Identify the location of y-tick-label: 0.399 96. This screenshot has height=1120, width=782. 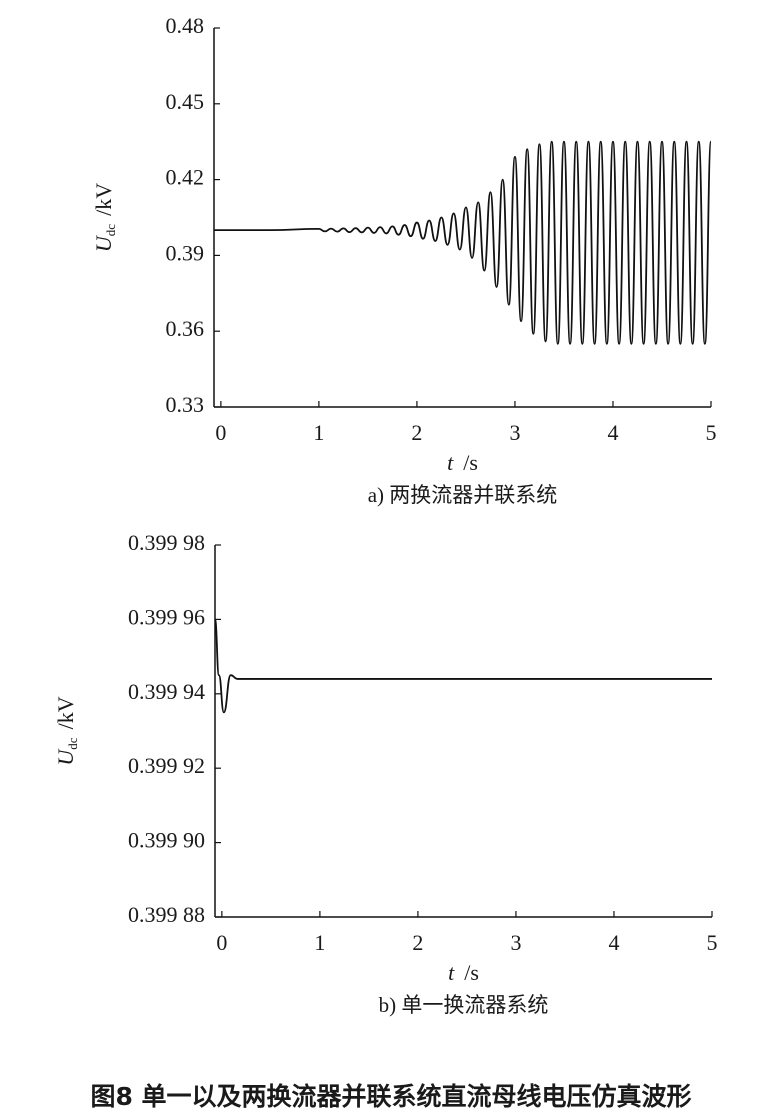
(166, 616).